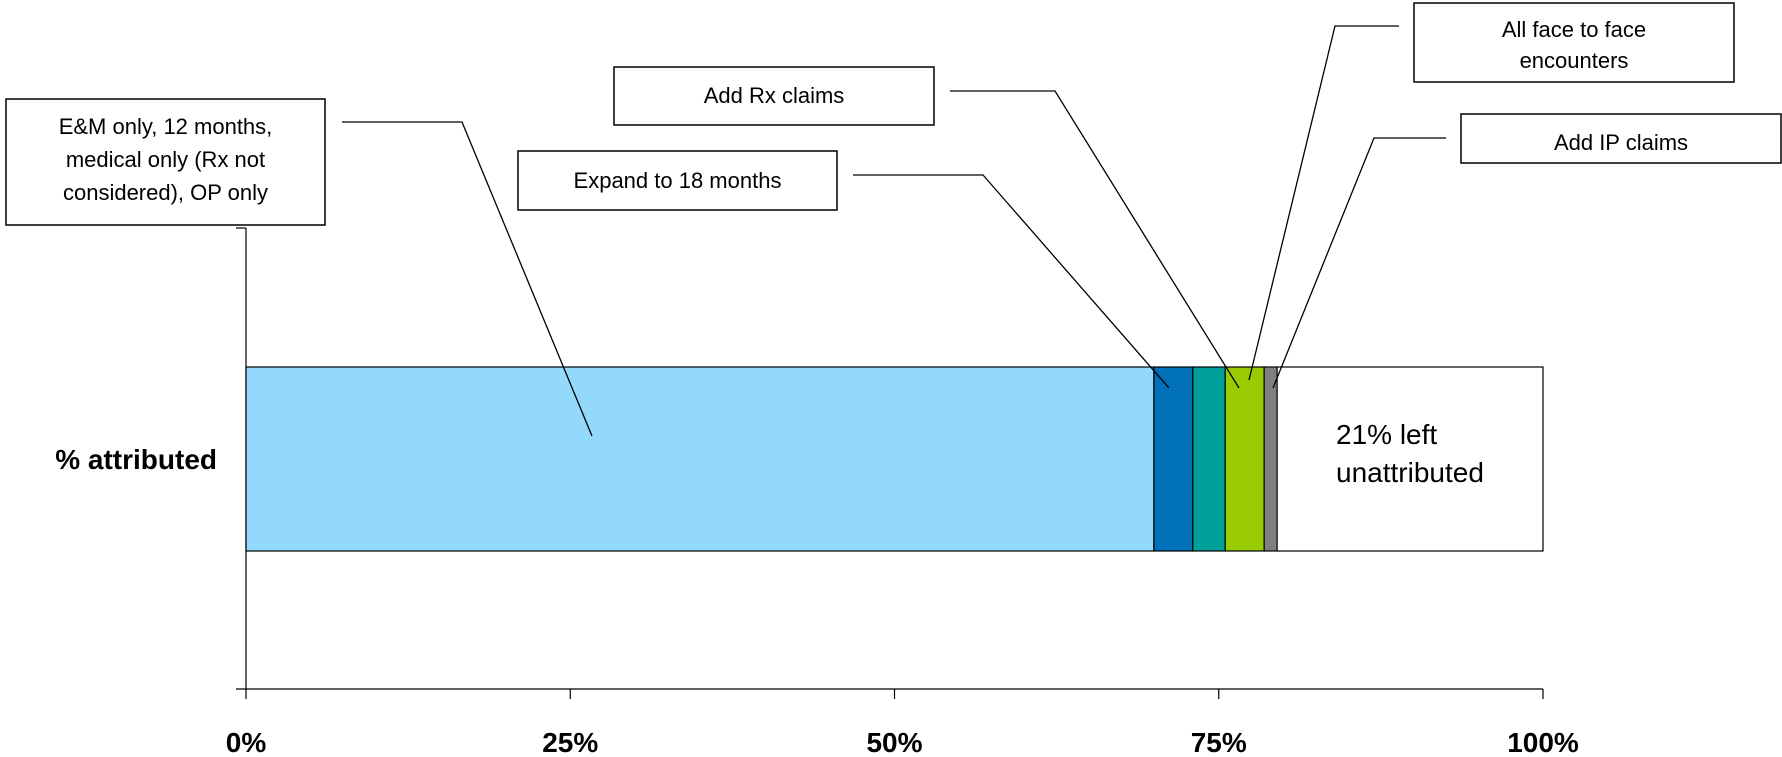 The image size is (1782, 757). Describe the element at coordinates (1386, 434) in the screenshot. I see `remainder-label-line: 21% left` at that location.